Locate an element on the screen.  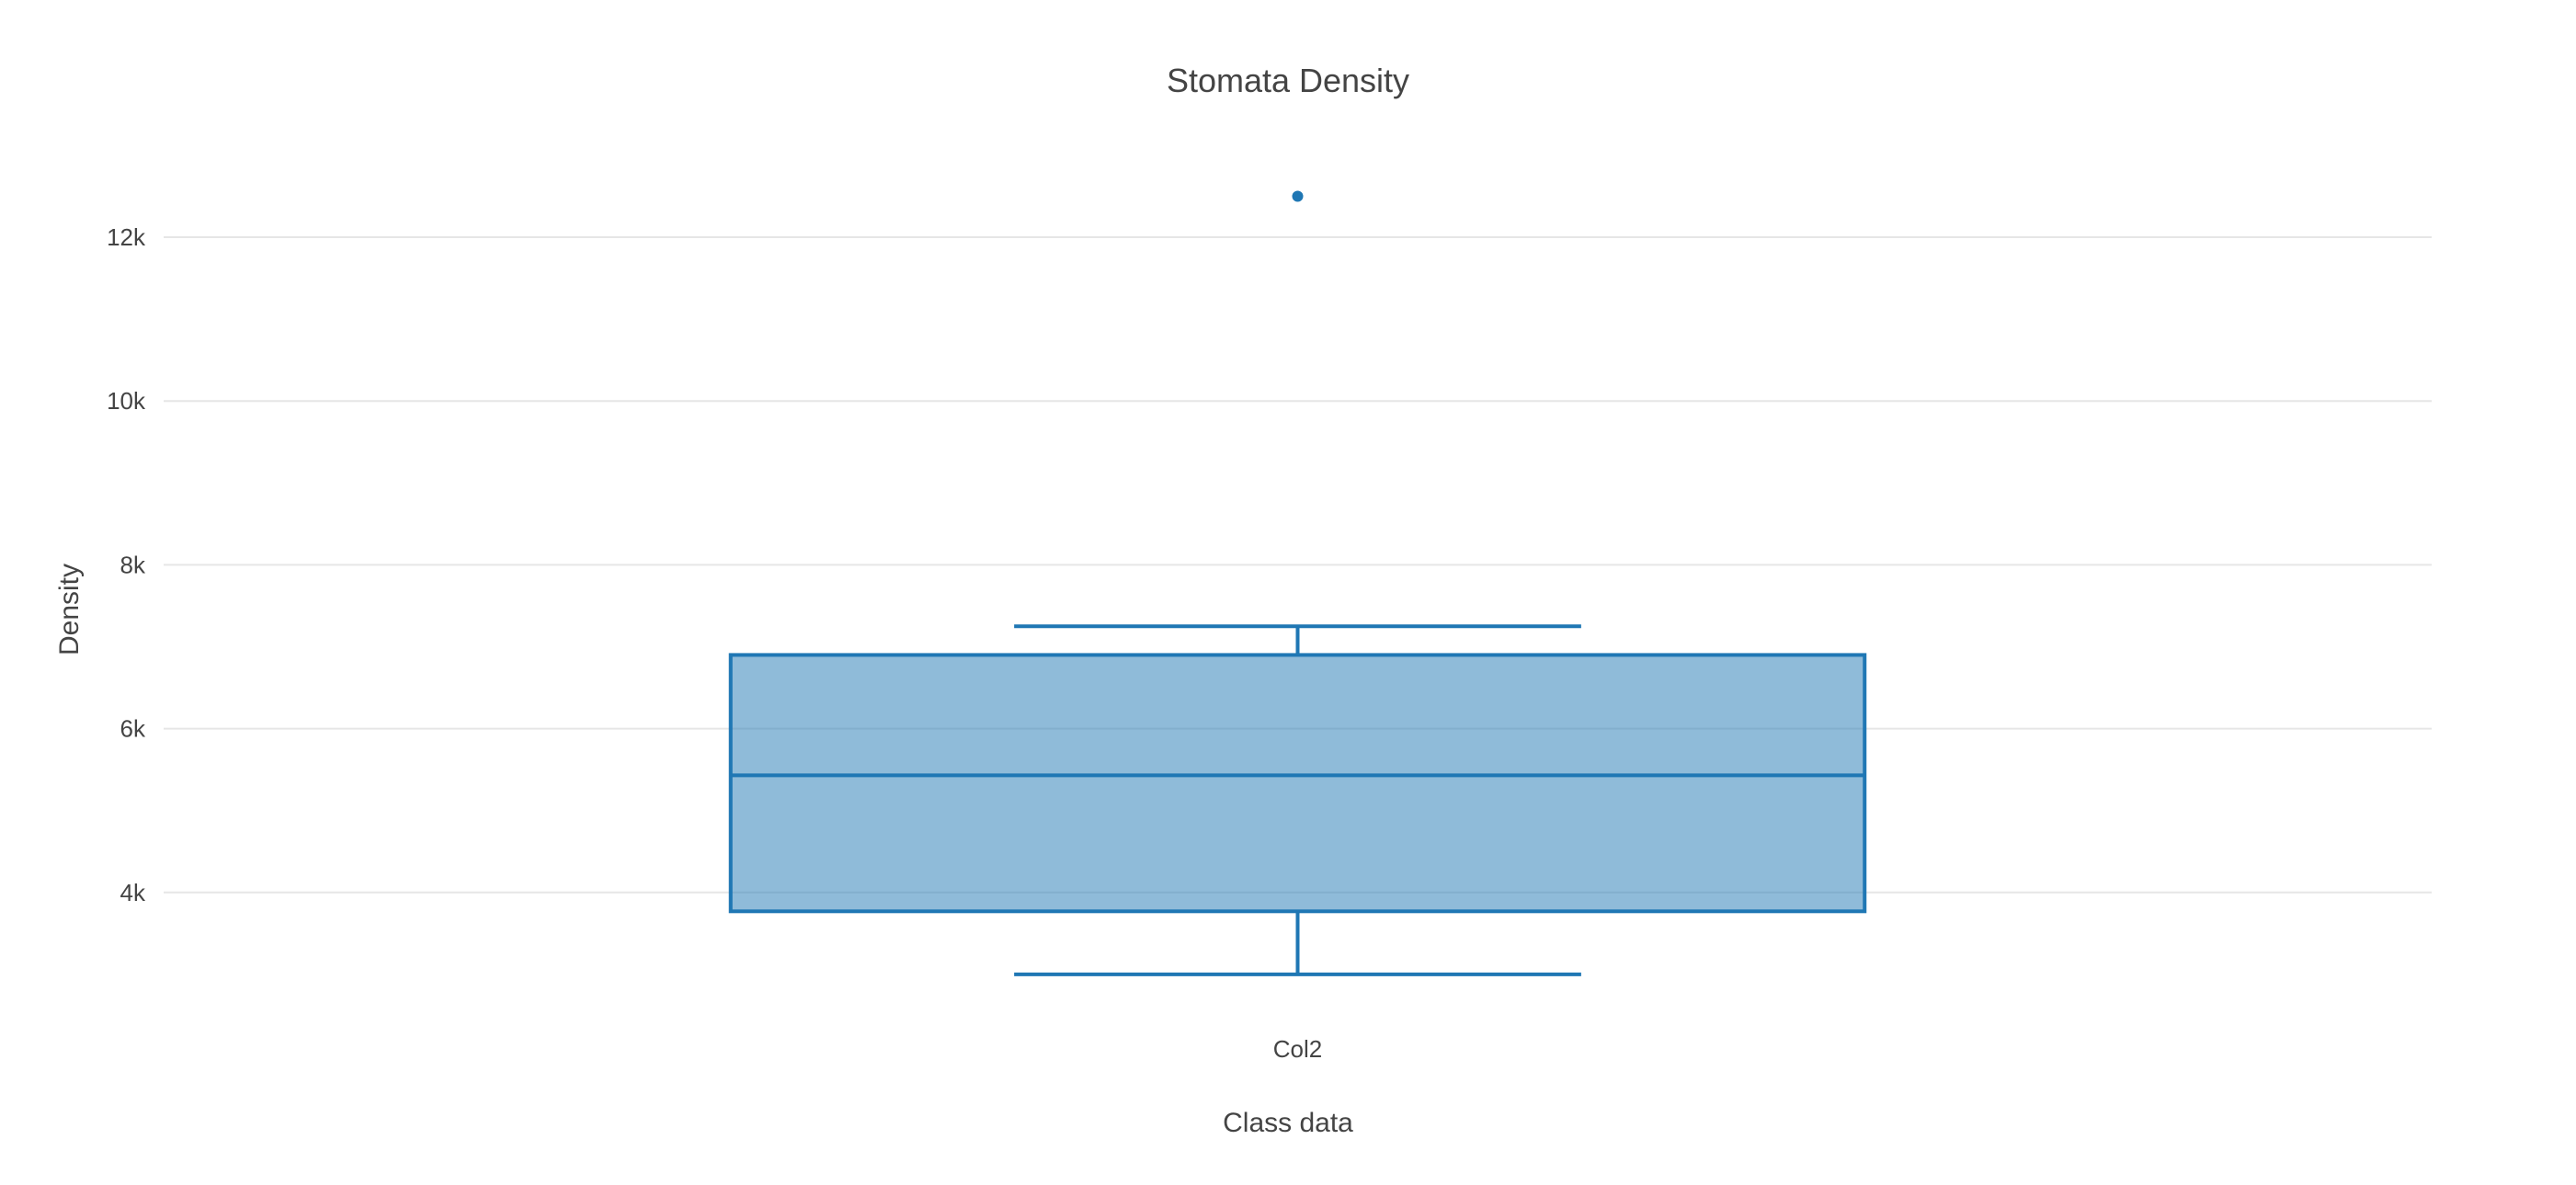
y-tick-label: 6k is located at coordinates (133, 729).